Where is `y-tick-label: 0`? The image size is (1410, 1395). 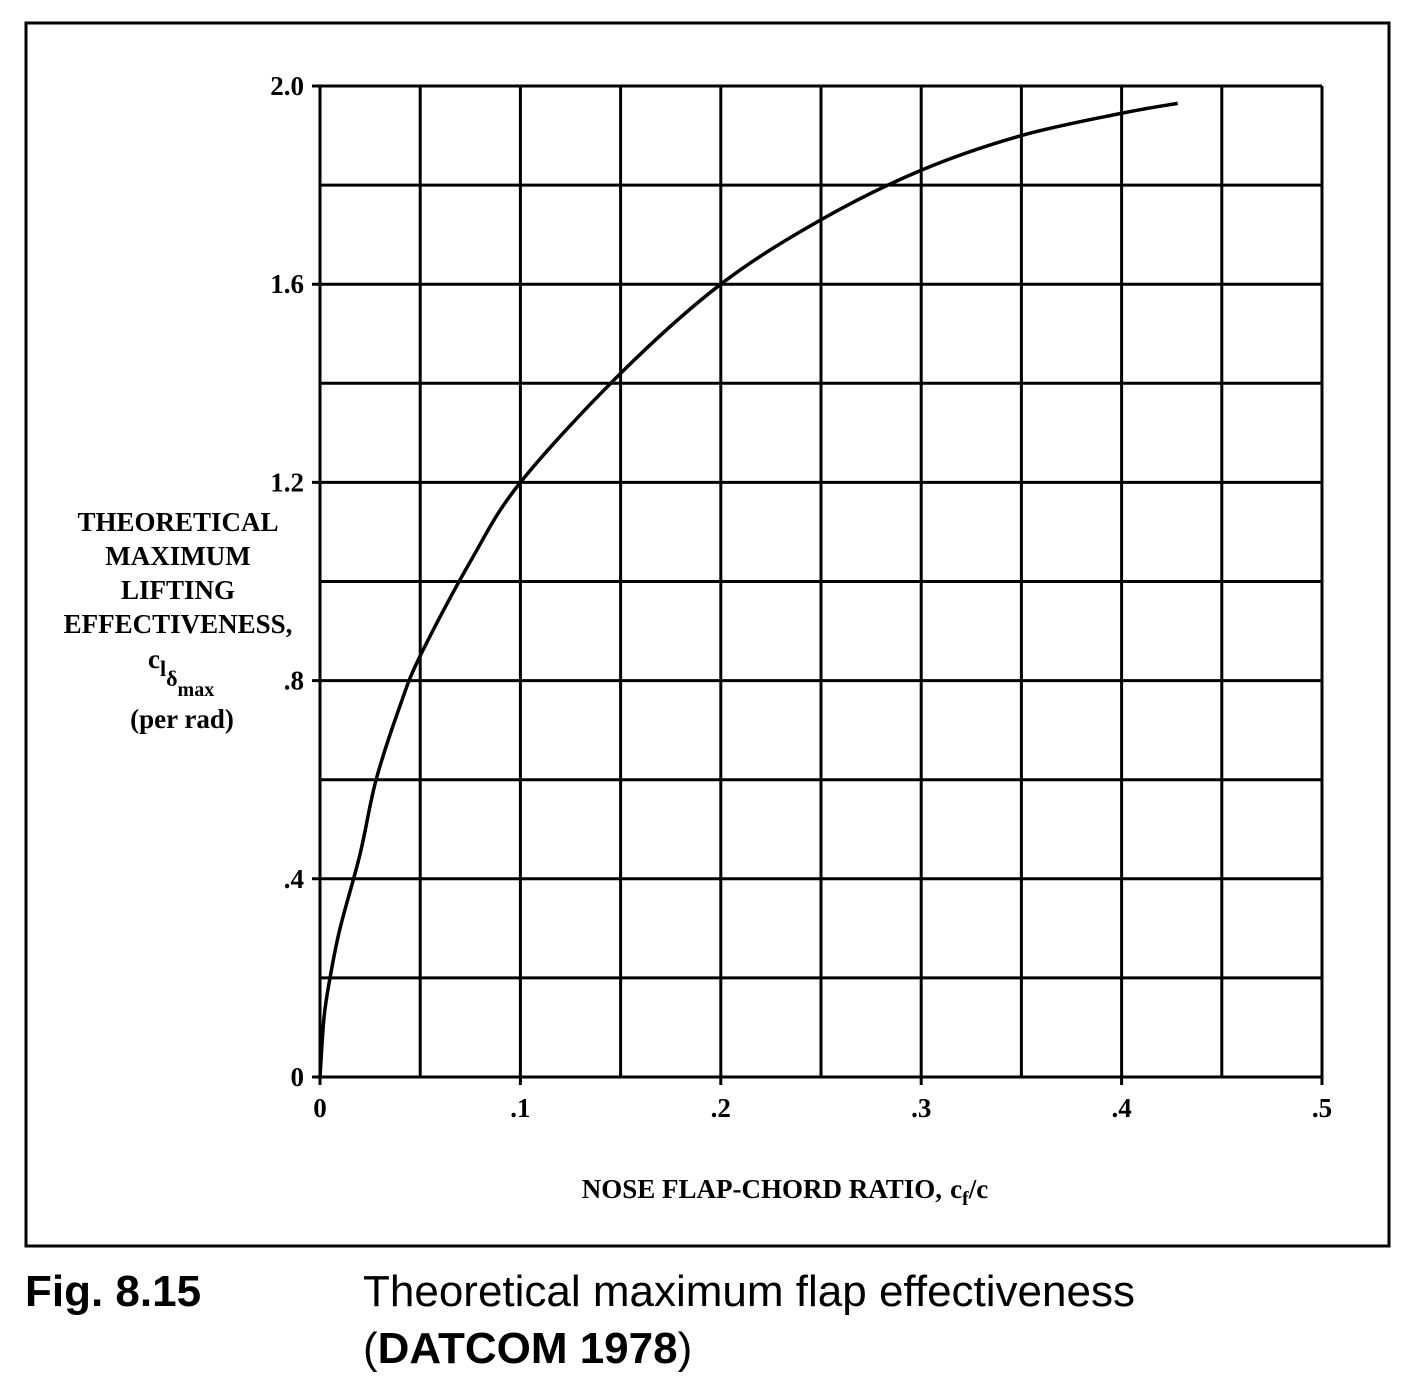
y-tick-label: 0 is located at coordinates (298, 1077).